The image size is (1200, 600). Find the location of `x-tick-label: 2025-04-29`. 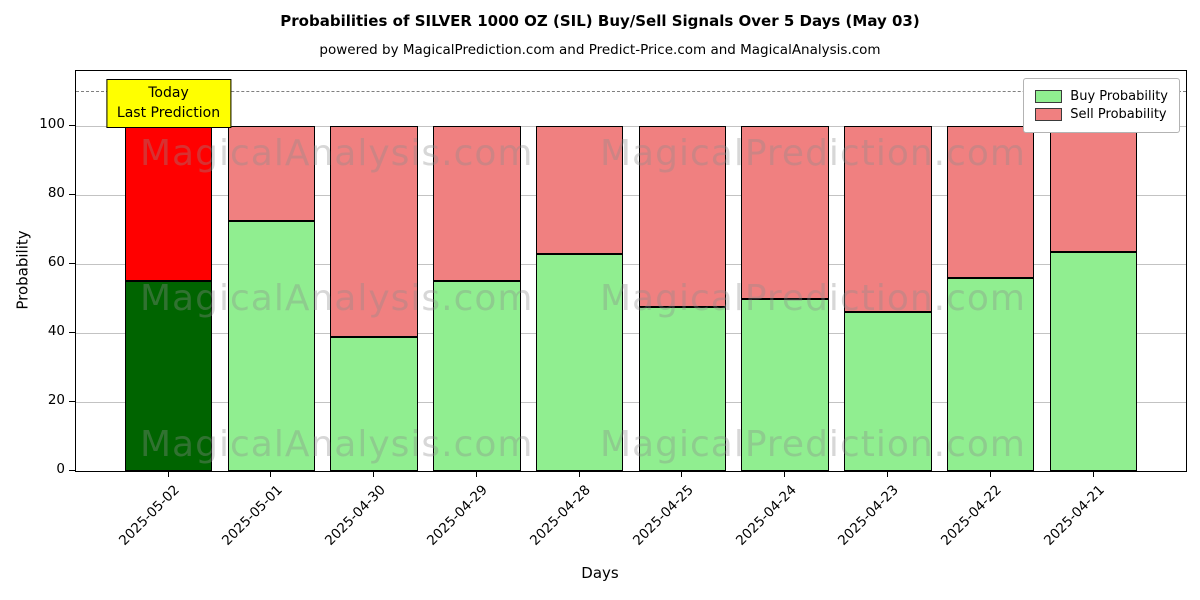

x-tick-label: 2025-04-29 is located at coordinates (458, 515).